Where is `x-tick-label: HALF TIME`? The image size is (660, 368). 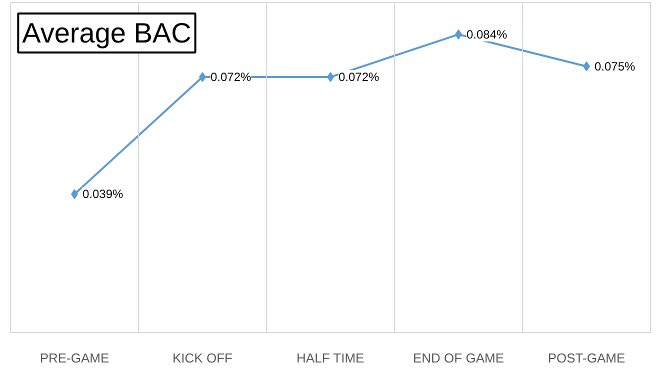 x-tick-label: HALF TIME is located at coordinates (330, 358).